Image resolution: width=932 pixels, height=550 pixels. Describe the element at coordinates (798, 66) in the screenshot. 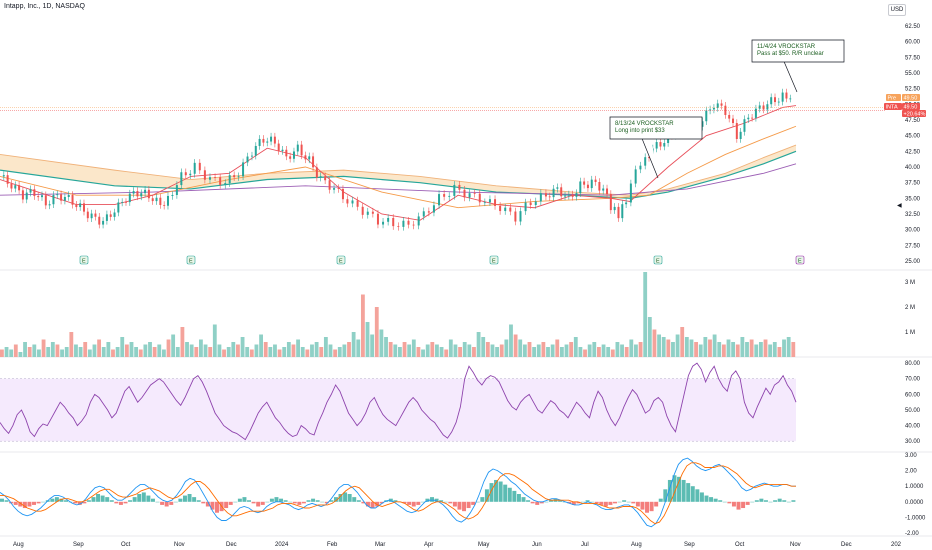

I see `annotation-nov-box` at that location.